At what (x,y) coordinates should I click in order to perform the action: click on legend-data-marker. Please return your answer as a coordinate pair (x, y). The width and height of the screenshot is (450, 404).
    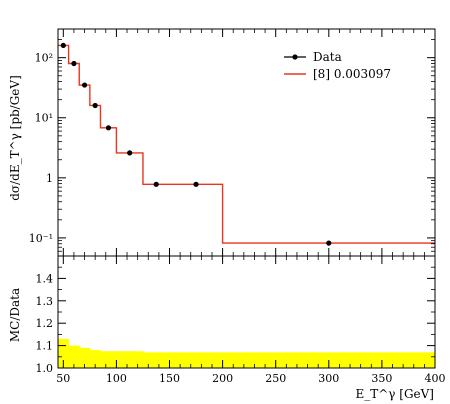
    Looking at the image, I should click on (295, 57).